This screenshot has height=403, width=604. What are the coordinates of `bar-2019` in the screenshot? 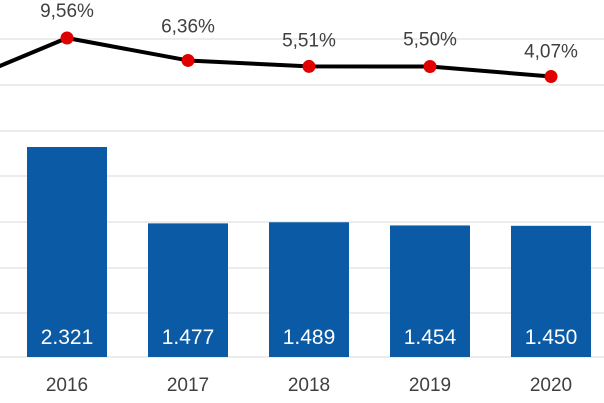 It's located at (430, 291).